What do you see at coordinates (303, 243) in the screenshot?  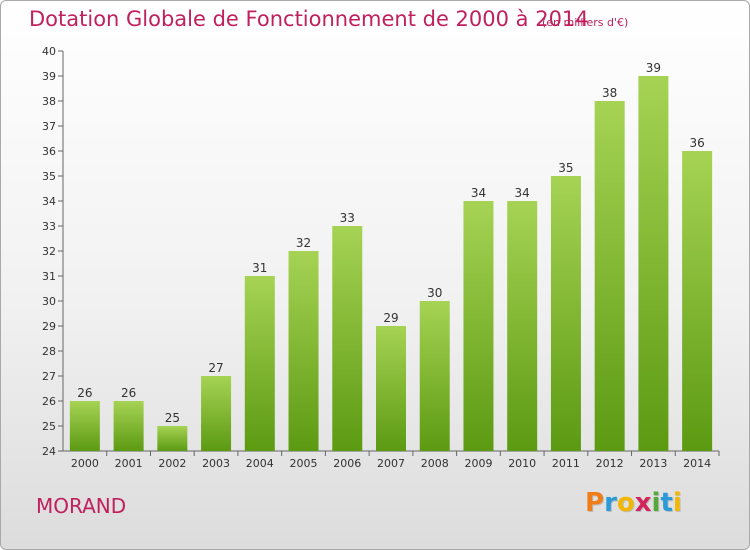 I see `bar-value-label: 32` at bounding box center [303, 243].